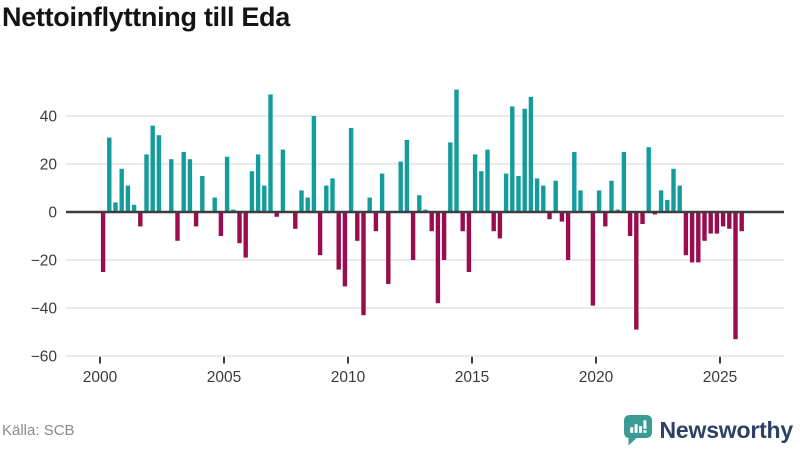 This screenshot has height=450, width=800. What do you see at coordinates (726, 429) in the screenshot?
I see `brand-name: Newsworthy` at bounding box center [726, 429].